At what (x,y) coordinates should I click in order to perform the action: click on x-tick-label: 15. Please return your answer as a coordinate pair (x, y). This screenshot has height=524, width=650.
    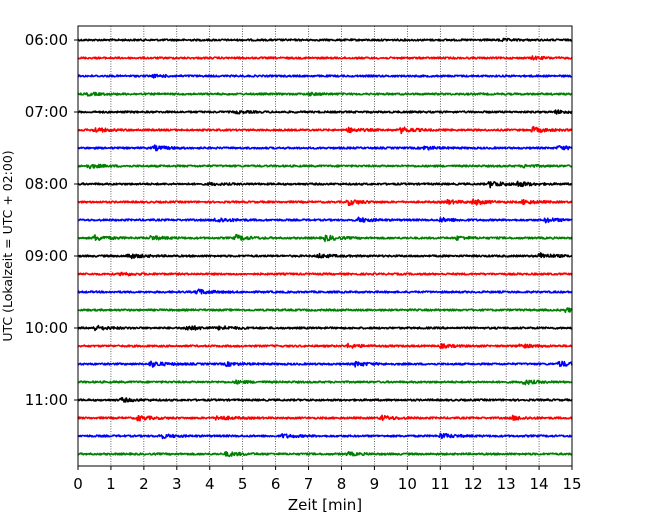
    Looking at the image, I should click on (571, 484).